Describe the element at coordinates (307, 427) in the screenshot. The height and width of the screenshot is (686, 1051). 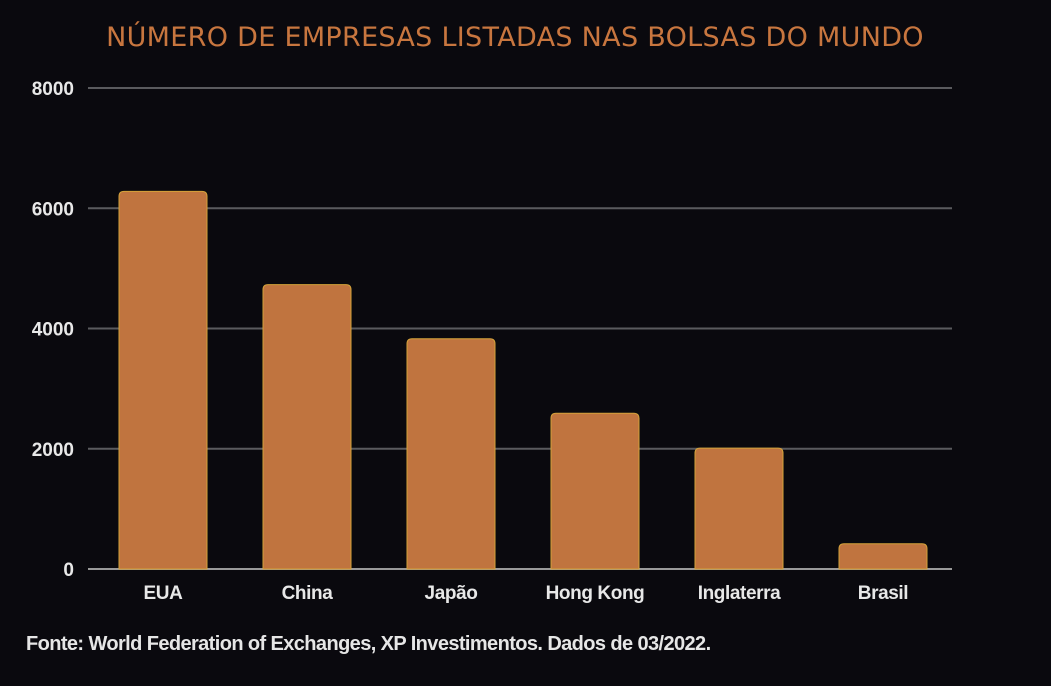
I see `bar-china` at that location.